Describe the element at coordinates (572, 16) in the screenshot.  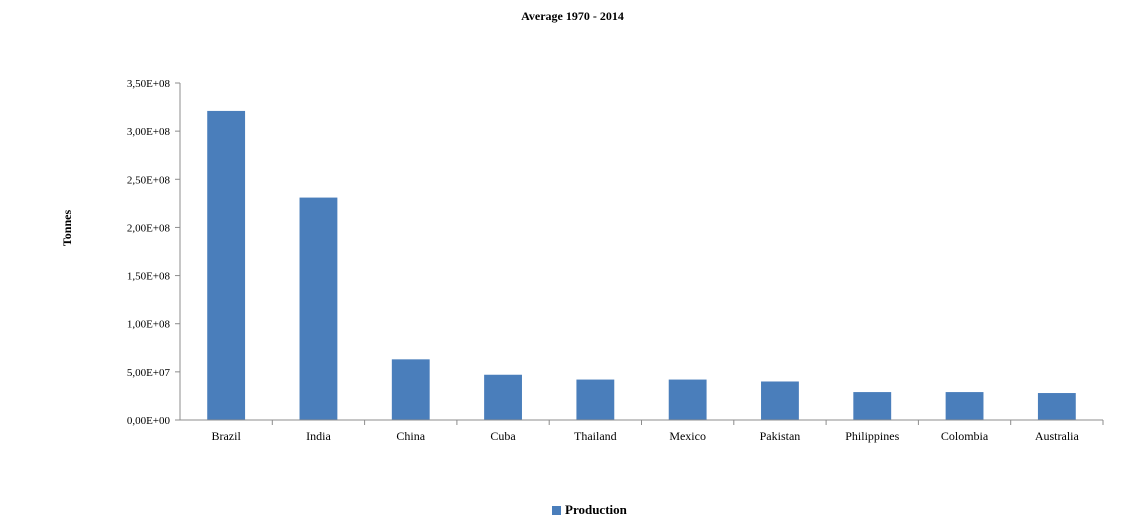
I see `chart-title: Average 1970 - 2014` at that location.